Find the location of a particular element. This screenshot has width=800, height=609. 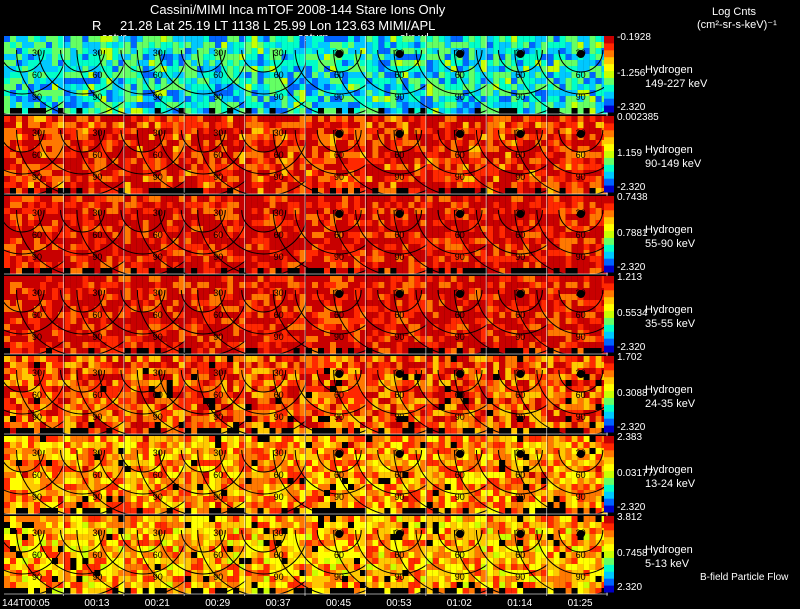

colorbar-max: 3.812 is located at coordinates (630, 517).